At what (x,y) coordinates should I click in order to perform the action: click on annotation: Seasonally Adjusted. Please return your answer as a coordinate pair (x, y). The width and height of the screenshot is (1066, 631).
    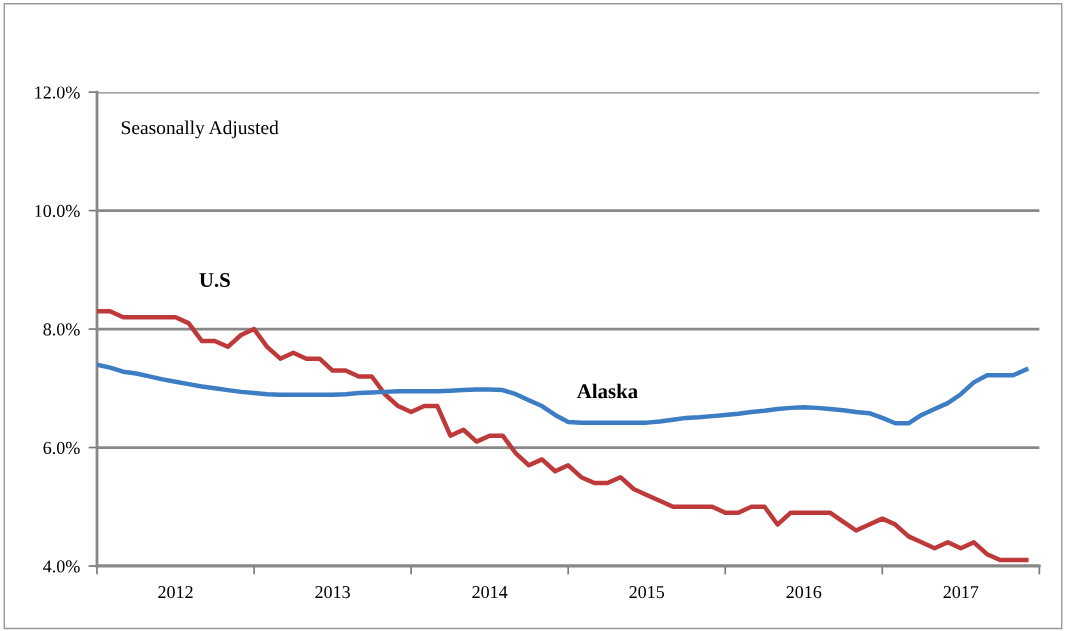
    Looking at the image, I should click on (200, 129).